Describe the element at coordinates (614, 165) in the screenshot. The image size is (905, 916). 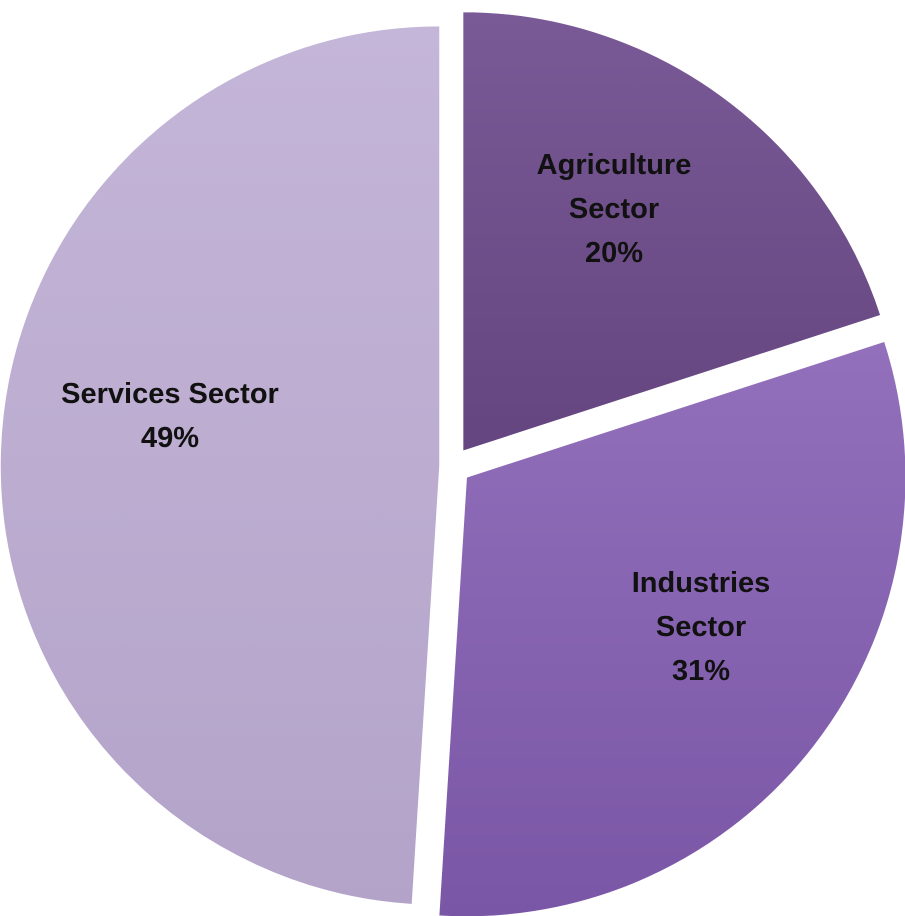
I see `slice-name-label: Agriculture` at that location.